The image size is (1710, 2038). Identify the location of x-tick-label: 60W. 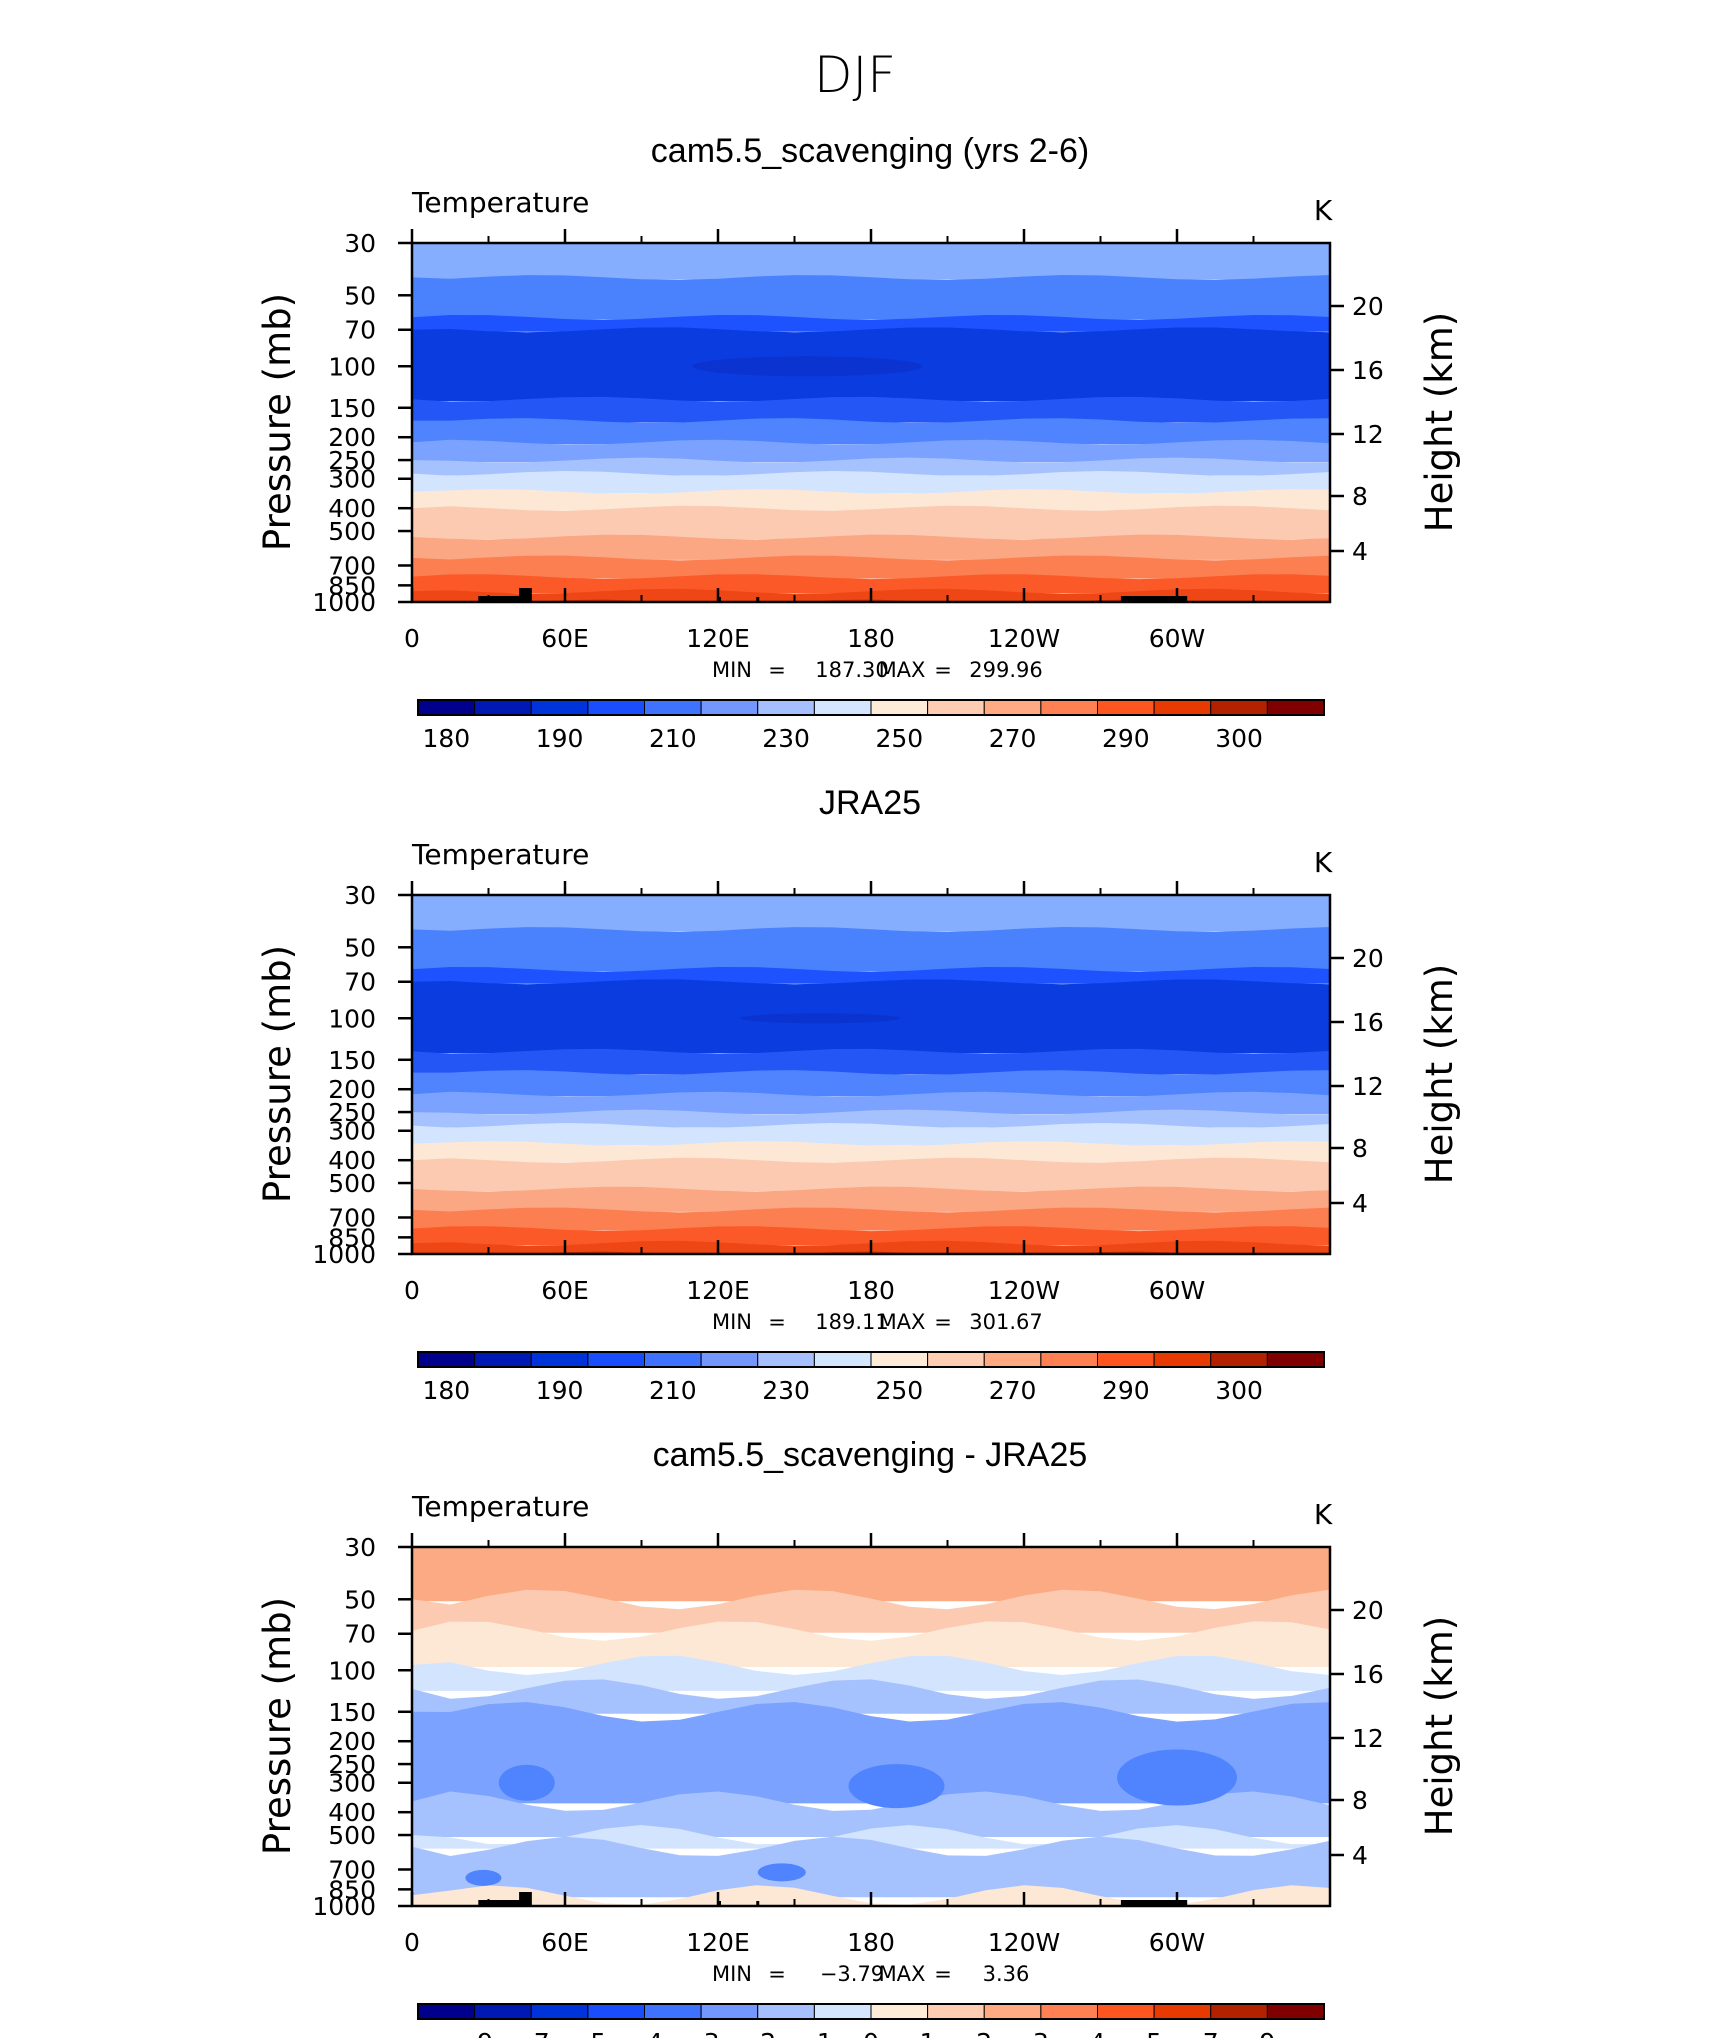
(1177, 638).